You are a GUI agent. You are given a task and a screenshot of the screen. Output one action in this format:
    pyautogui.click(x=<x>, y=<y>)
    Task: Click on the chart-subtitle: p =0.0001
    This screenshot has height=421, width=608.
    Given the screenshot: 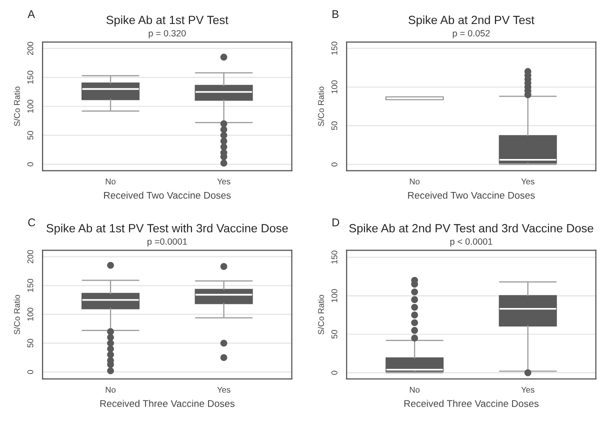 What is the action you would take?
    pyautogui.click(x=167, y=242)
    